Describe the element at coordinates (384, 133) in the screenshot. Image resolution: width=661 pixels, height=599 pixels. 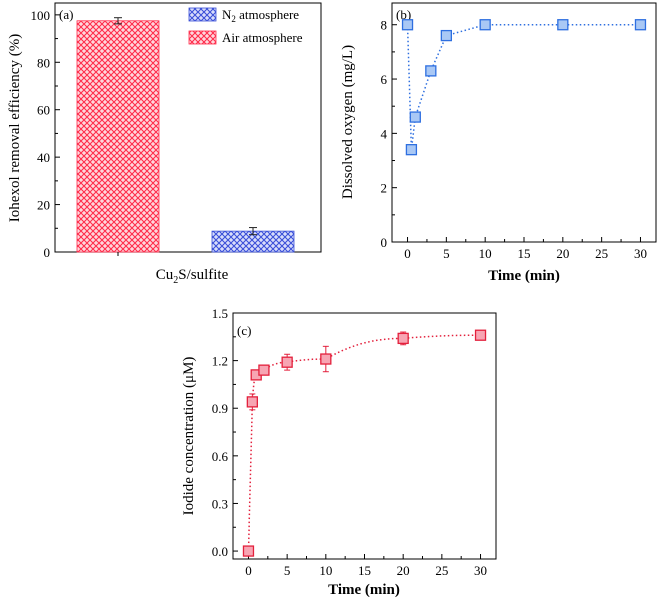
I see `panel-b-ytick-label: 4` at that location.